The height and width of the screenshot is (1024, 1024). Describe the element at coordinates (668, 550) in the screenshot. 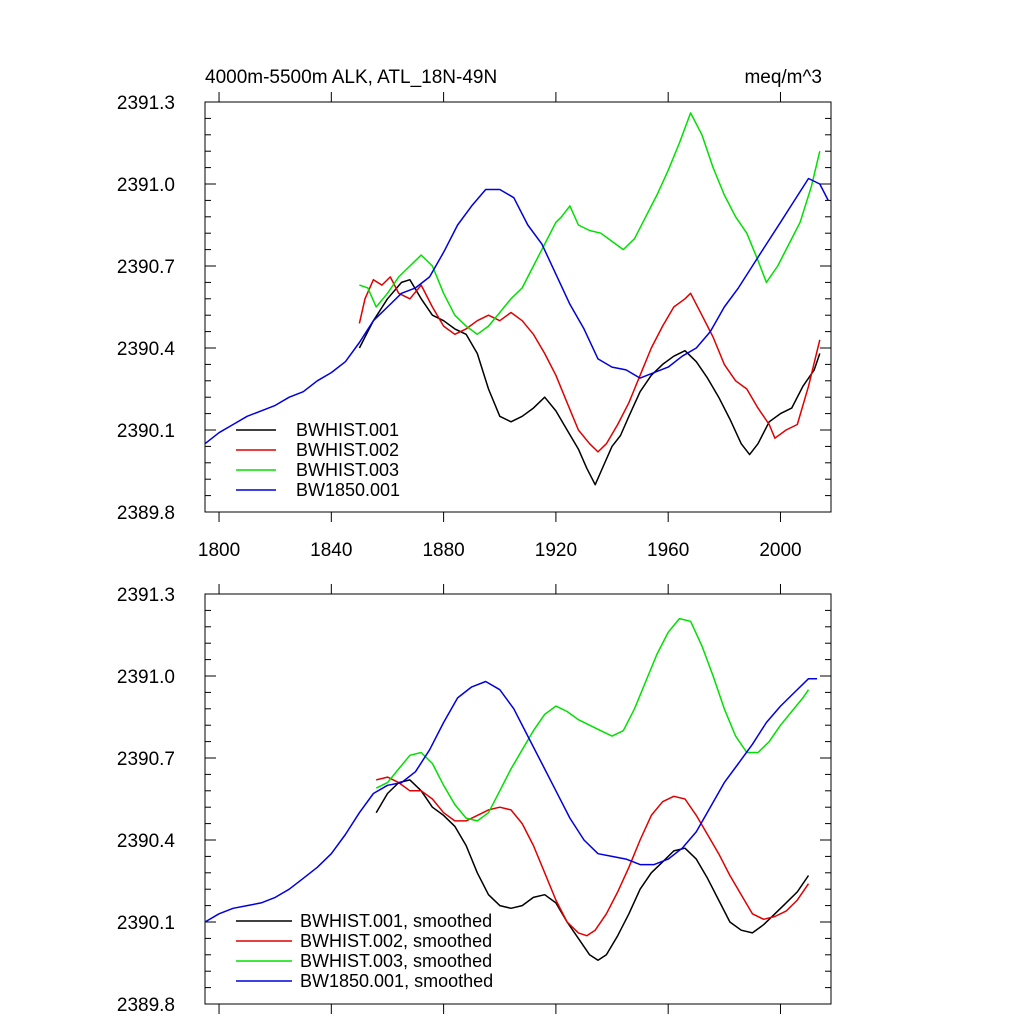

I see `x-tick-label: 1960` at that location.